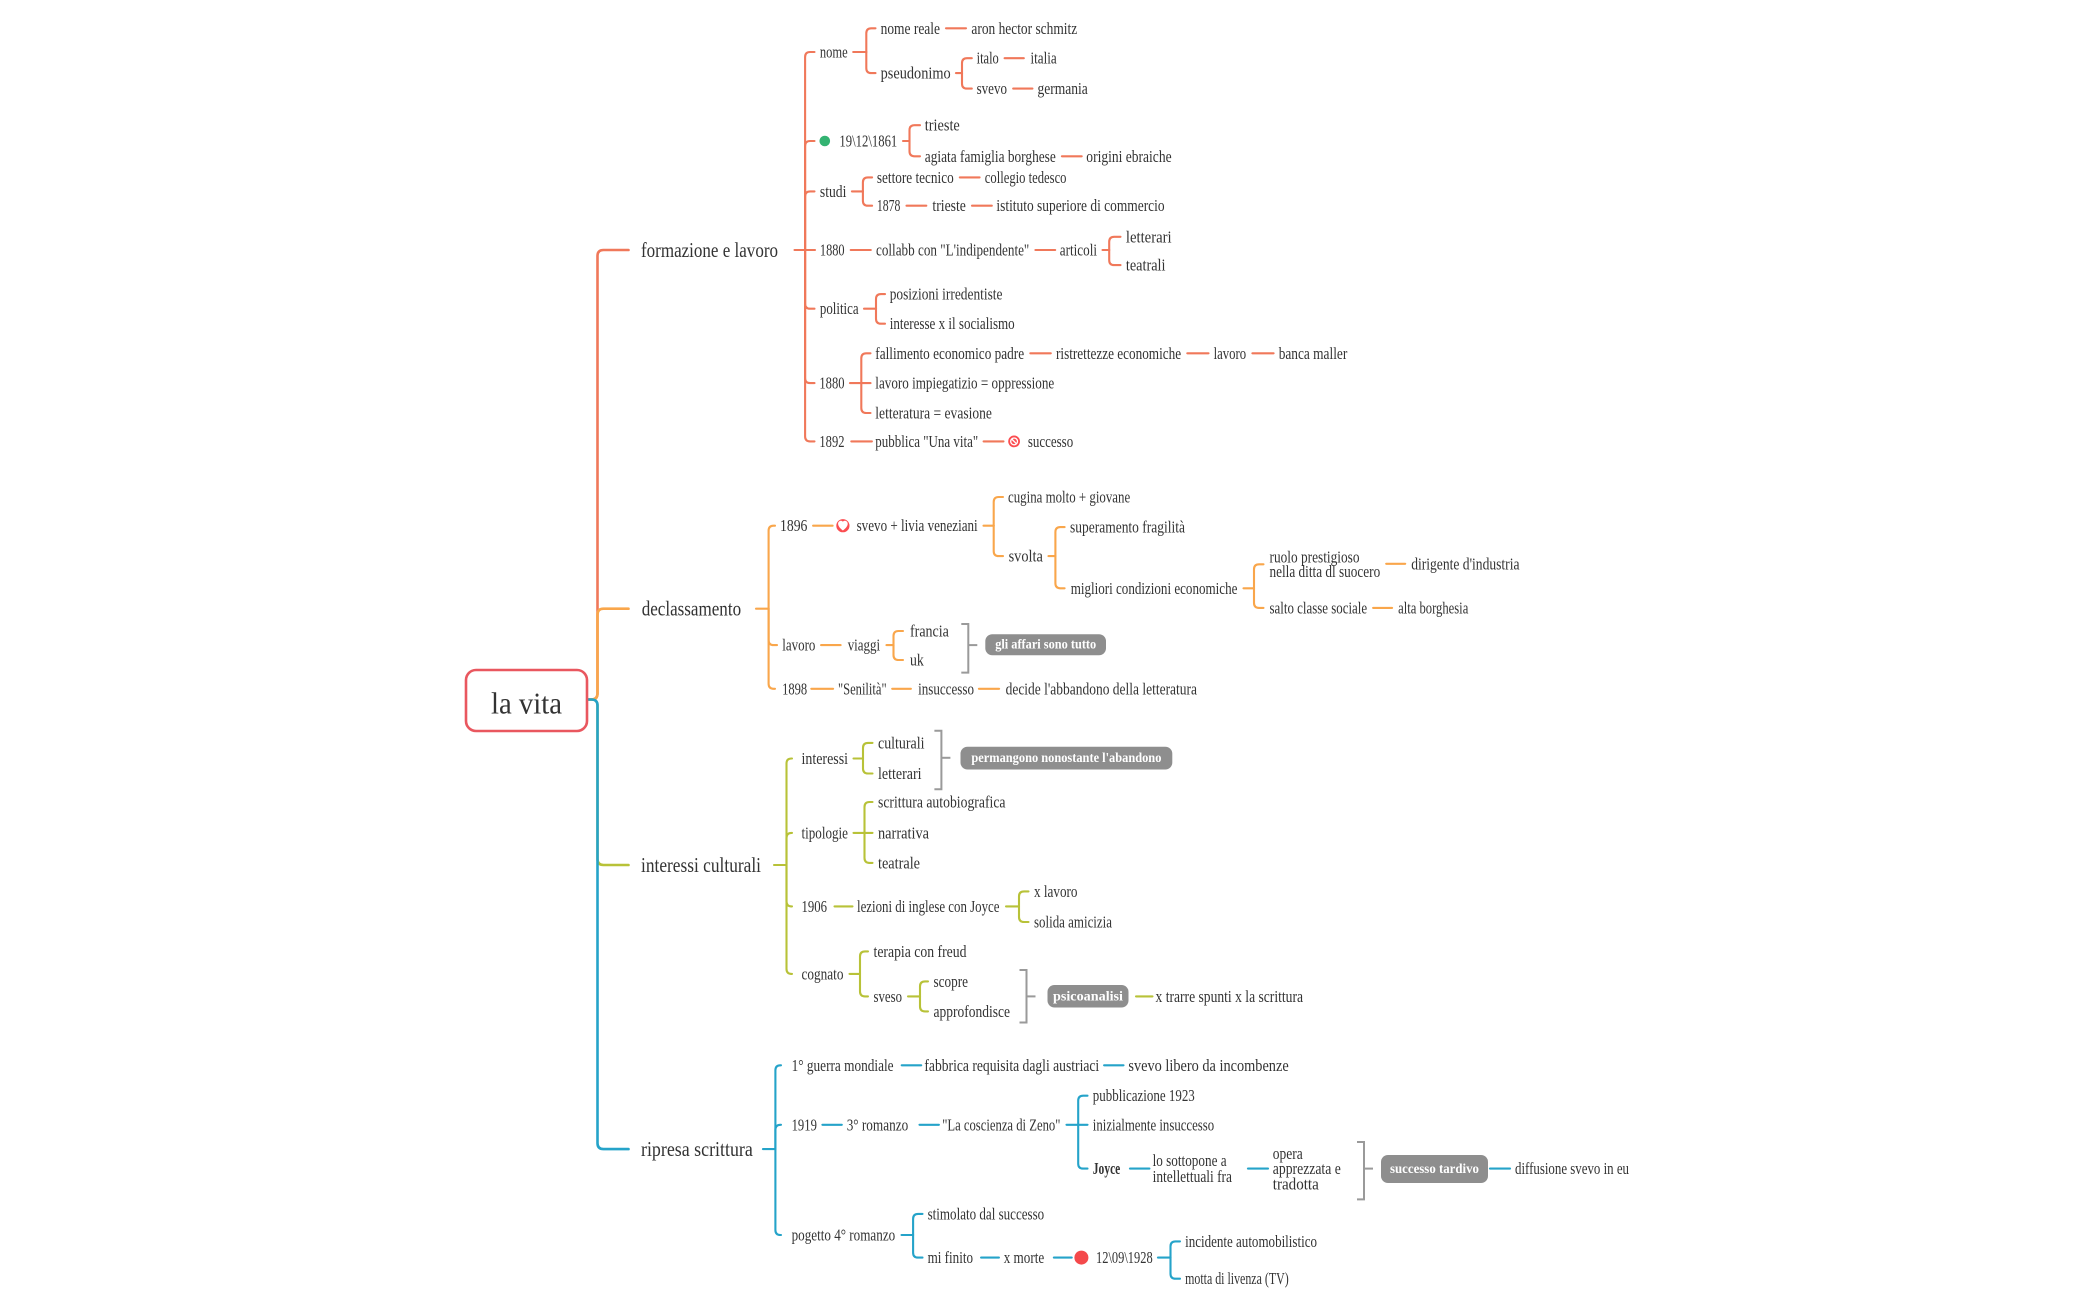 This screenshot has width=2100, height=1300. What do you see at coordinates (1001, 1124) in the screenshot?
I see `svg-text: "La coscienza di Zeno"` at bounding box center [1001, 1124].